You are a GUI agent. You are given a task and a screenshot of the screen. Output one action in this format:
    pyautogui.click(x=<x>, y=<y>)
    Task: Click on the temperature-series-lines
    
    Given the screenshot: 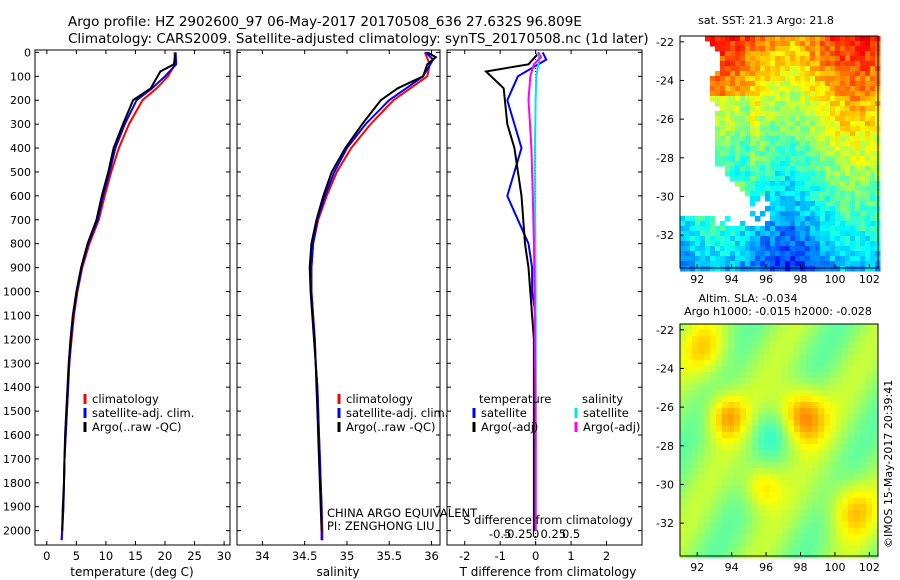 What is the action you would take?
    pyautogui.click(x=119, y=296)
    